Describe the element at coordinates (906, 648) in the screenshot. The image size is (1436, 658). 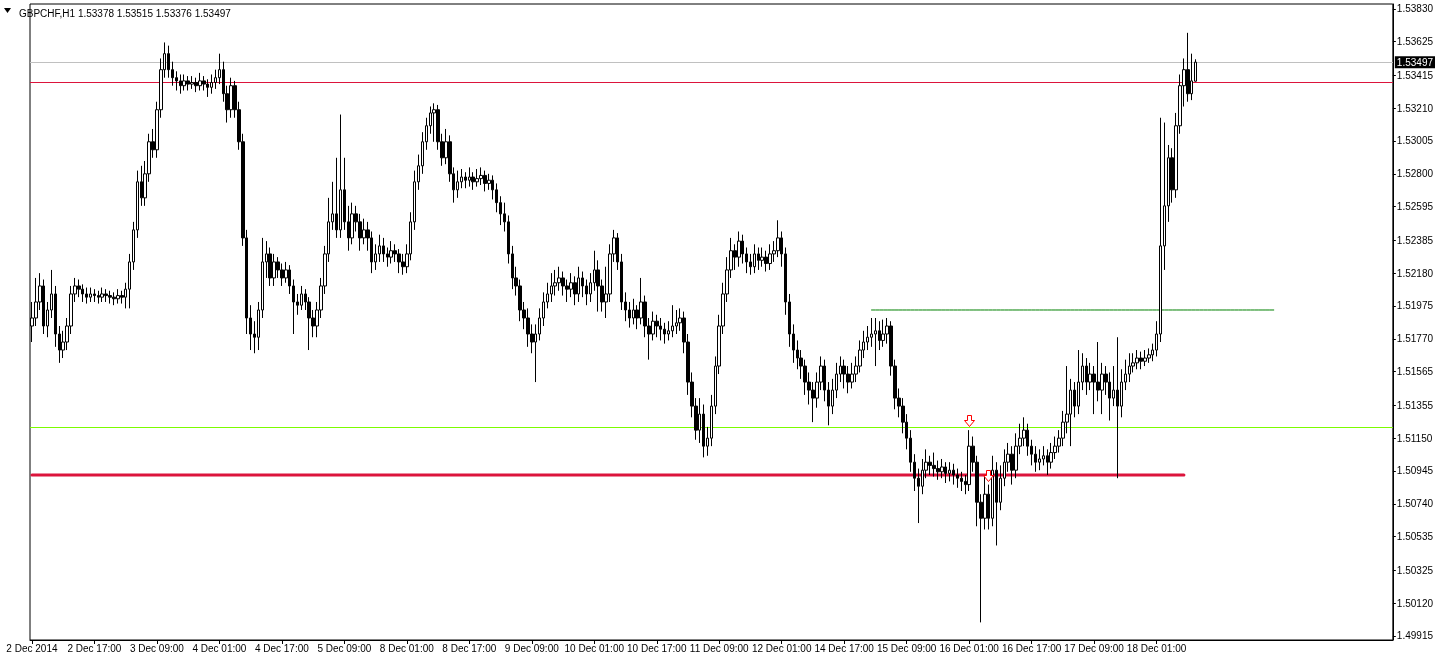
I see `x-tick-label: 15 Dec 09:00` at that location.